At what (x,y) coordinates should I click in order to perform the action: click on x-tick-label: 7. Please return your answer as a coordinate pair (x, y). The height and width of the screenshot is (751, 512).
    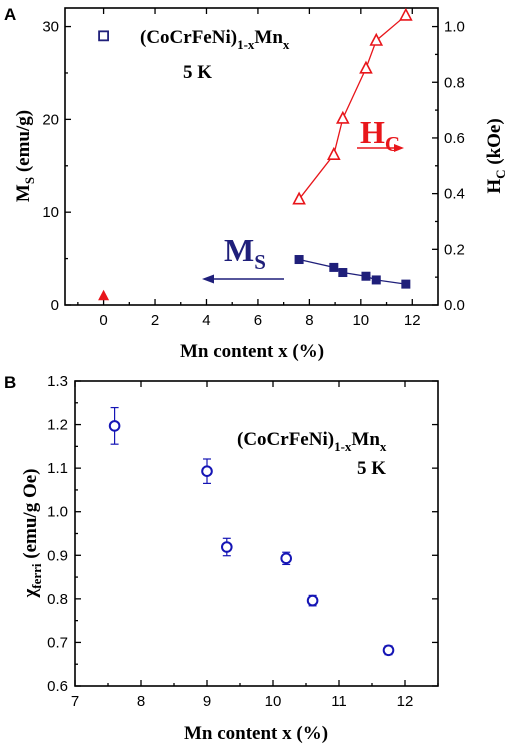
    Looking at the image, I should click on (75, 701).